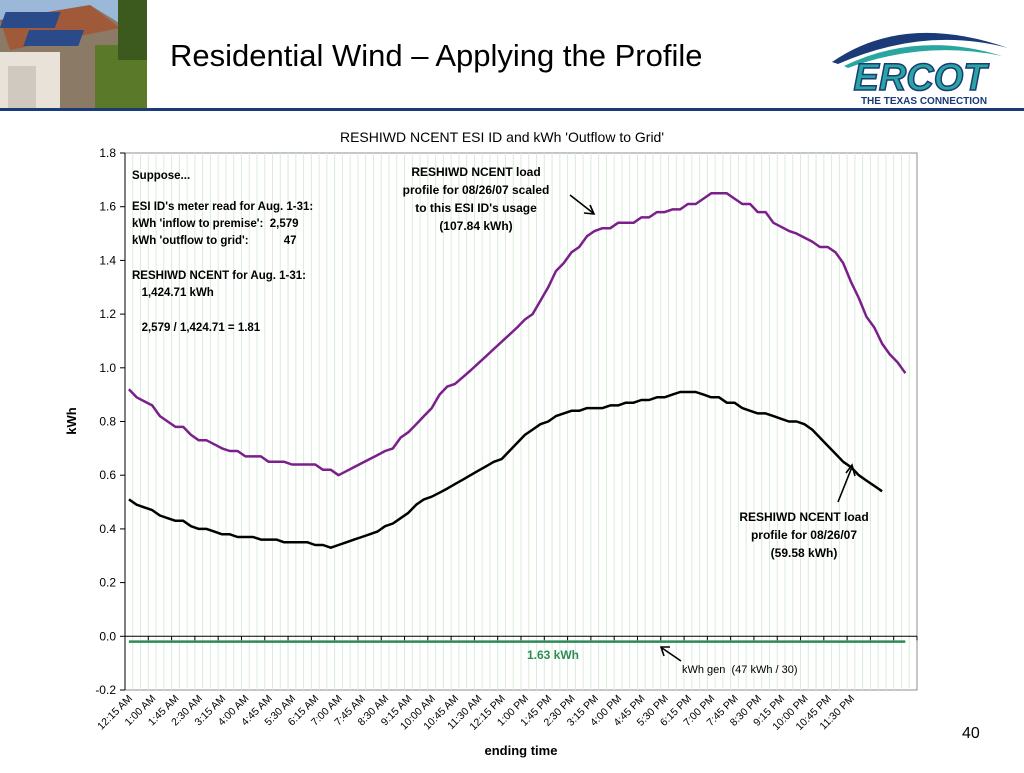 The image size is (1024, 773). Describe the element at coordinates (670, 654) in the screenshot. I see `gen-label-arrow` at that location.